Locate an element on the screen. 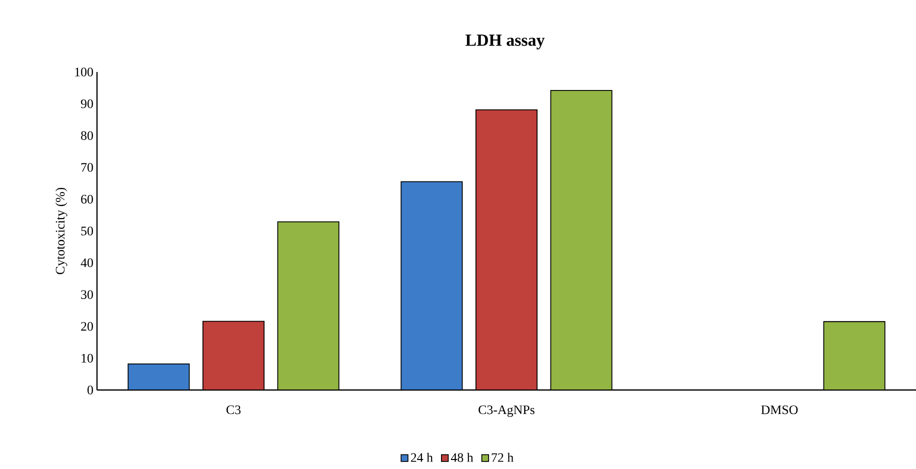 This screenshot has width=916, height=469. y-tick-label: 40 is located at coordinates (86, 263).